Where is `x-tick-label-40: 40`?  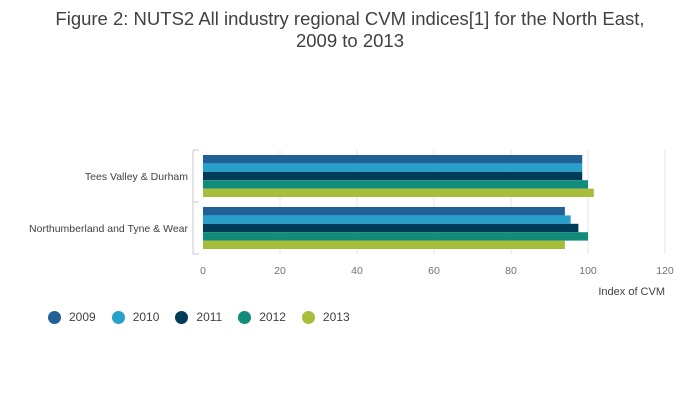
x-tick-label-40: 40 is located at coordinates (357, 271).